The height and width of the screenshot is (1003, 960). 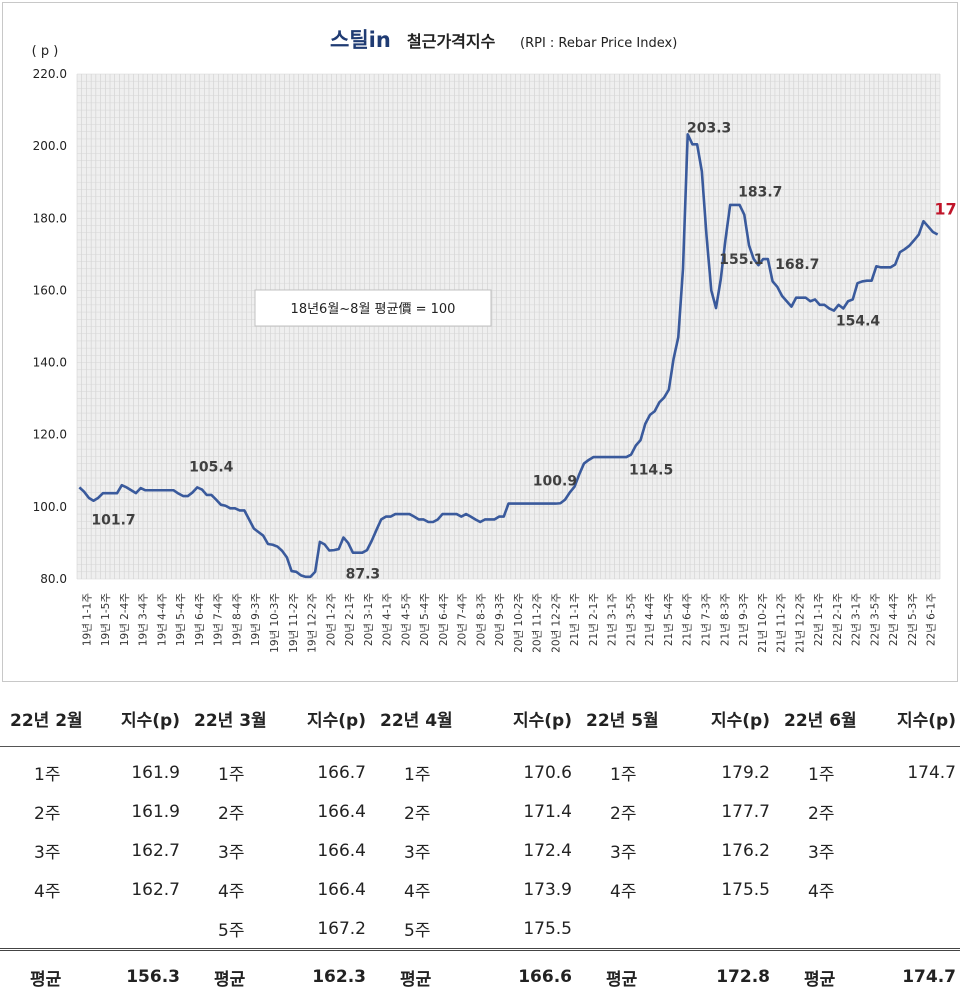 I want to click on y-tick-label: 140.0, so click(x=50, y=363).